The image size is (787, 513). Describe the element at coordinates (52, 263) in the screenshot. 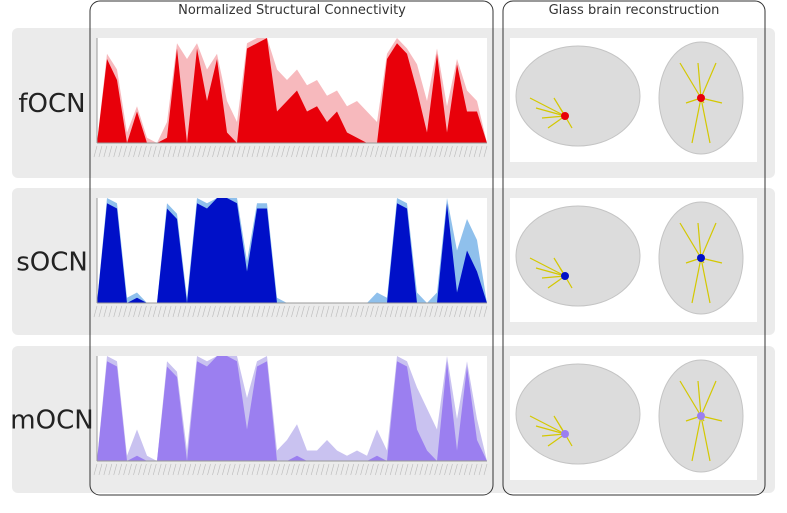

I see `row-label: sOCN` at that location.